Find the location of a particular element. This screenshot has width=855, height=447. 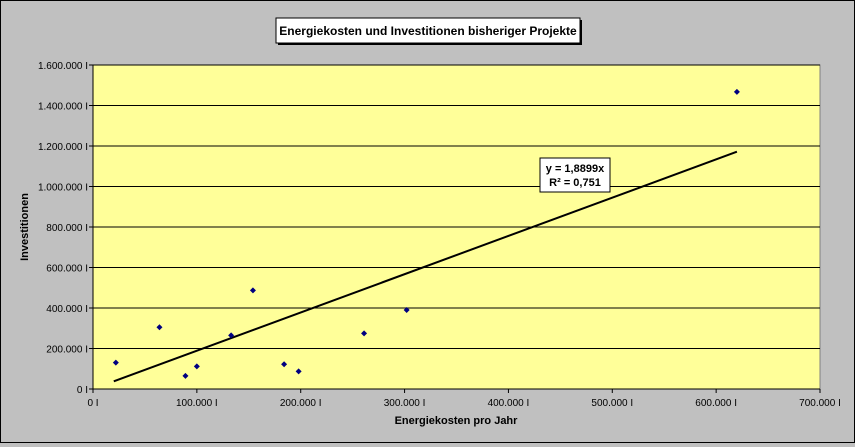

x-tick-label: 300.000 I is located at coordinates (405, 403).